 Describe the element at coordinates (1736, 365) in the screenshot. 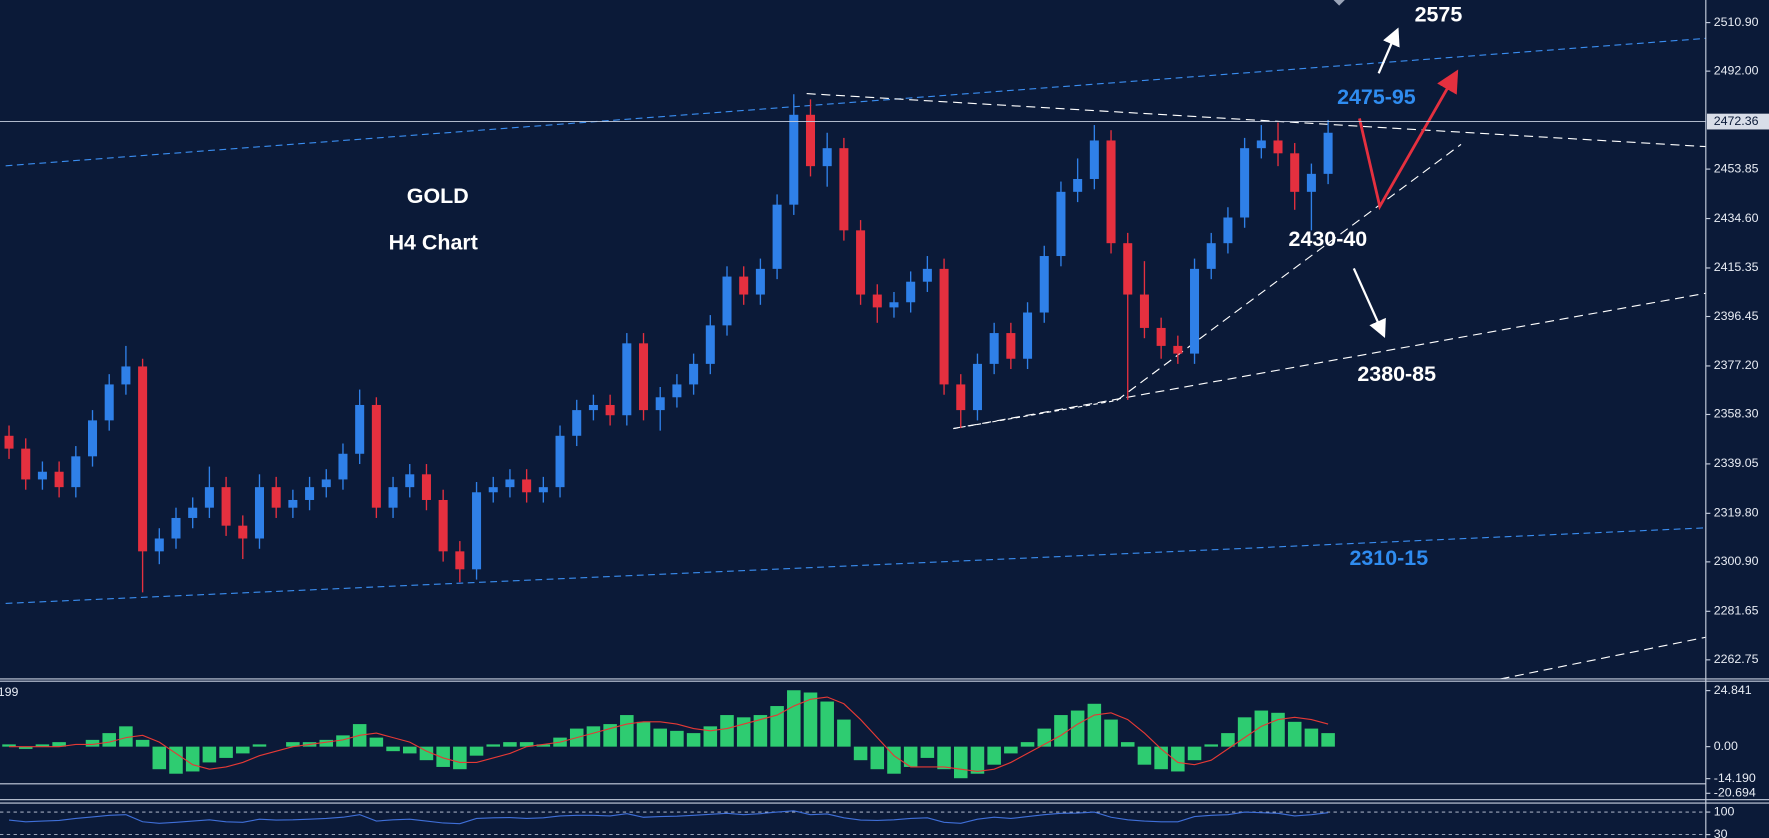

I see `y-tick-label: 2377.20` at that location.